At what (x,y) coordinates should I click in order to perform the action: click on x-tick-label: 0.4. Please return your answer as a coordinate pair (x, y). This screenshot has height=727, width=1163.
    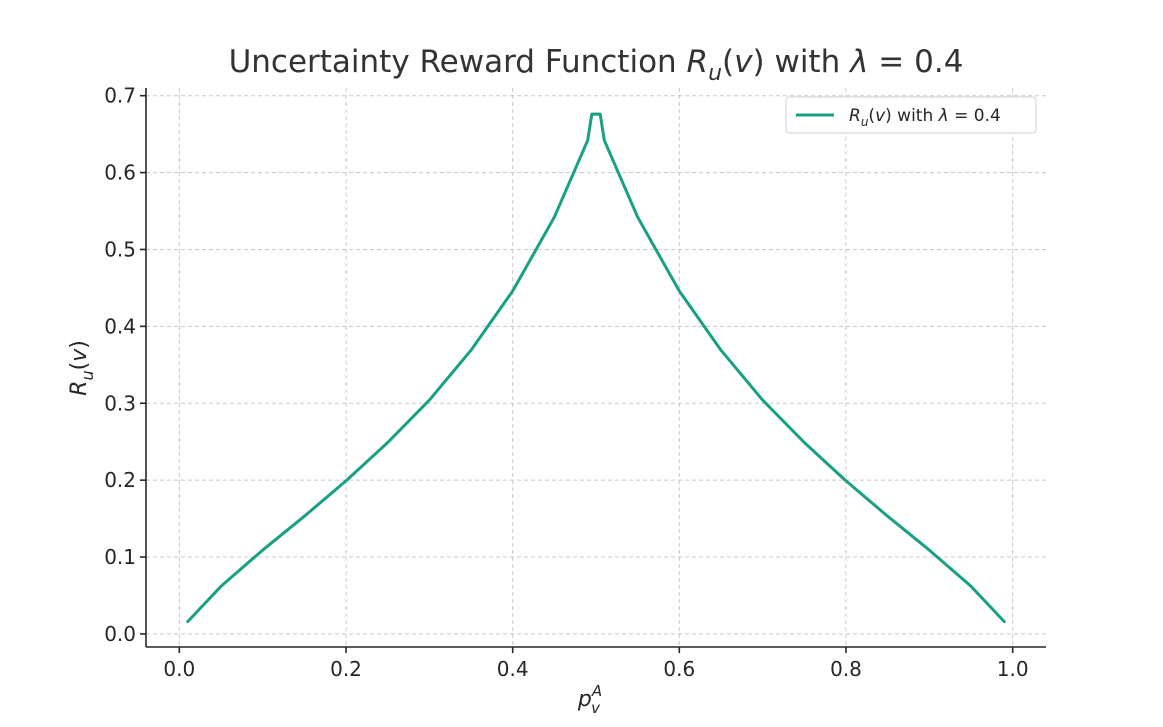
    Looking at the image, I should click on (513, 669).